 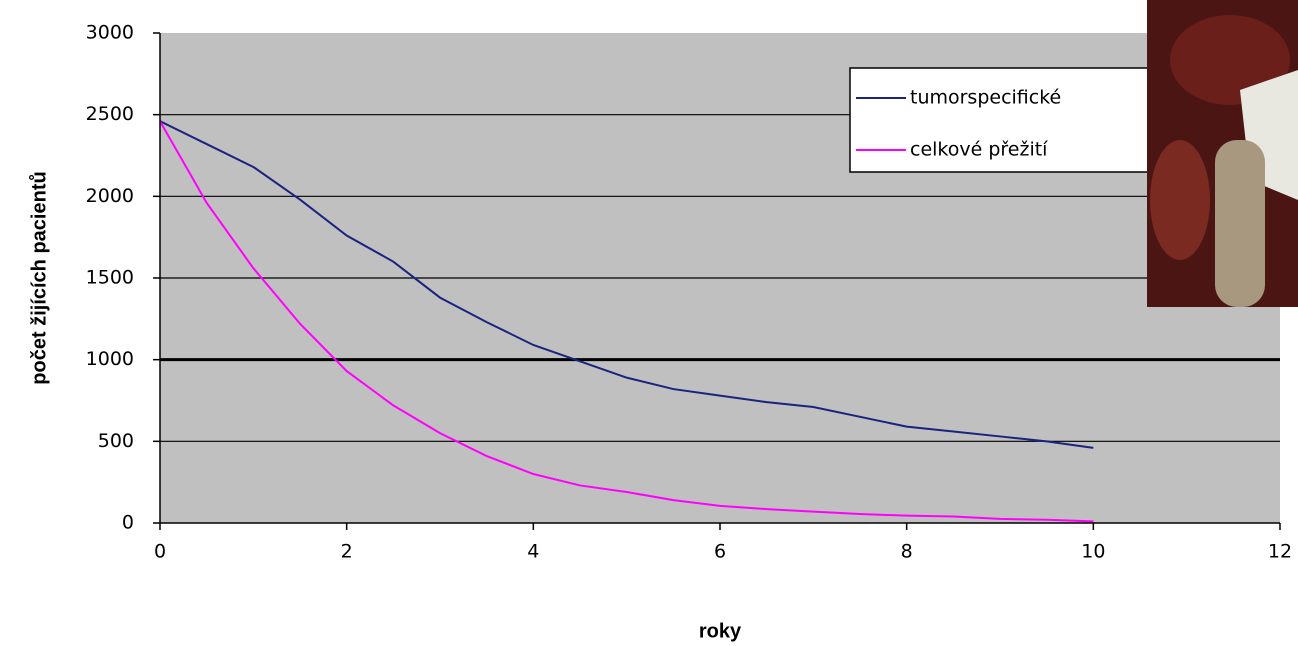 What do you see at coordinates (110, 278) in the screenshot?
I see `y-tick-label: 1500` at bounding box center [110, 278].